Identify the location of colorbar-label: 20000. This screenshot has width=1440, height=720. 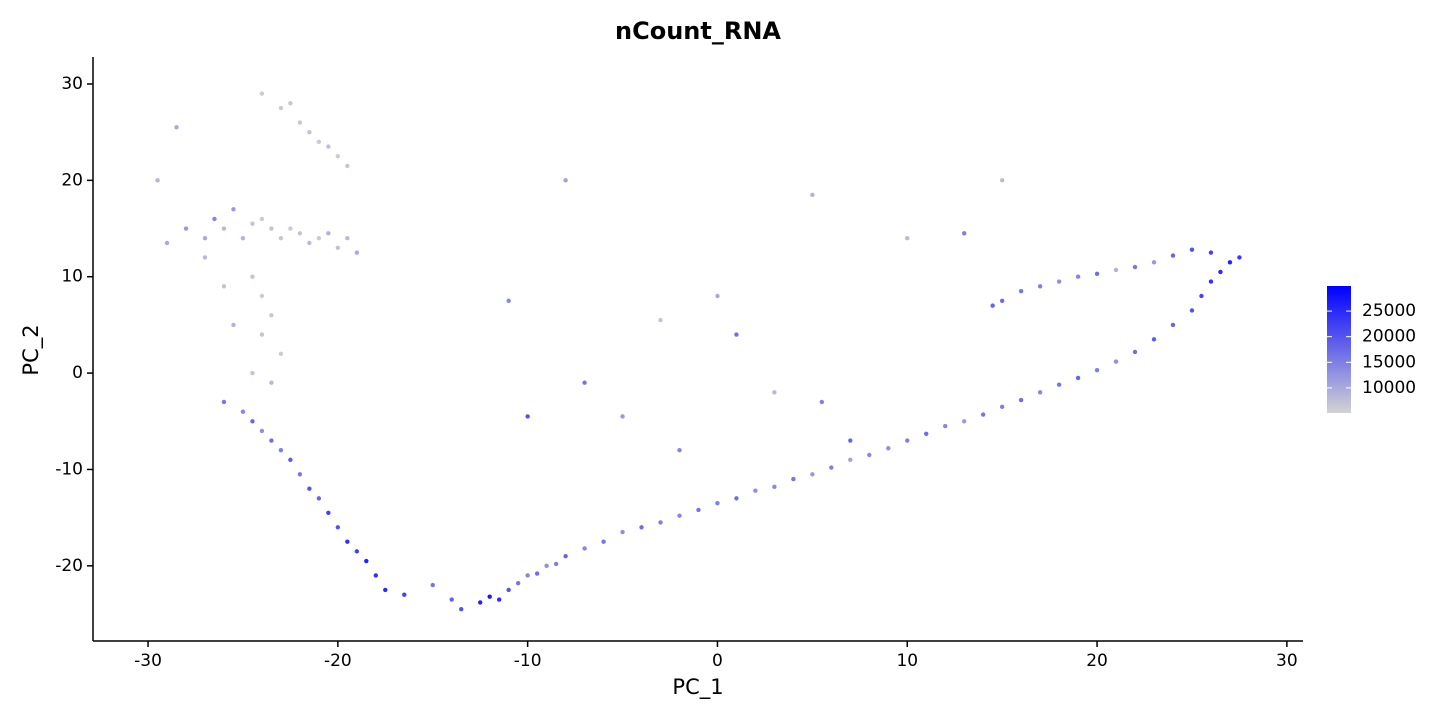
(1389, 337).